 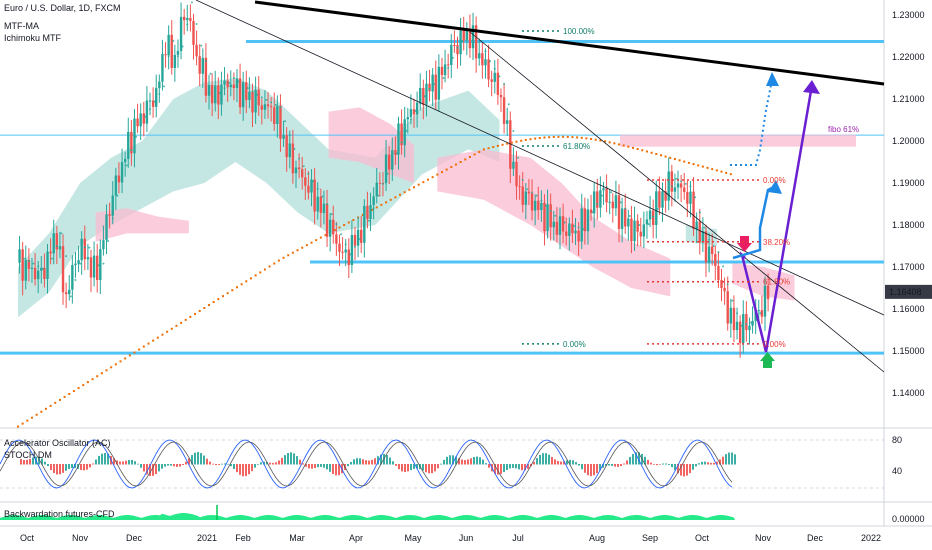 What do you see at coordinates (33, 38) in the screenshot?
I see `indicator-ichimoku: Ichimoku MTF` at bounding box center [33, 38].